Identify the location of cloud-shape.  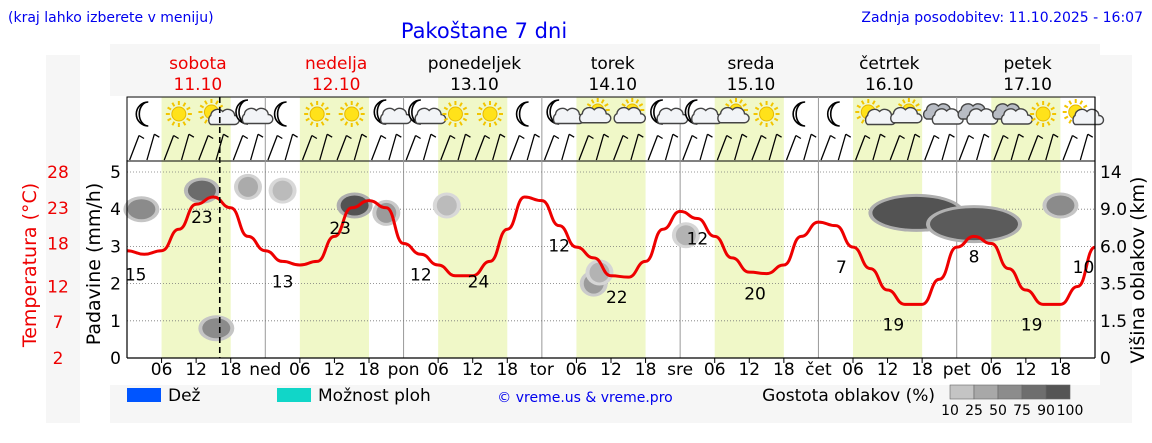
(430, 116).